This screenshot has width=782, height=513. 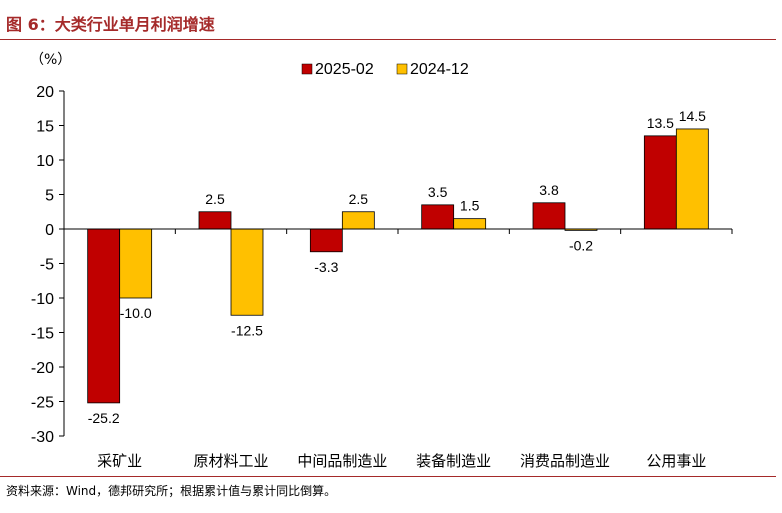 I want to click on data-label-2024-12-1: -10.0, so click(x=136, y=313).